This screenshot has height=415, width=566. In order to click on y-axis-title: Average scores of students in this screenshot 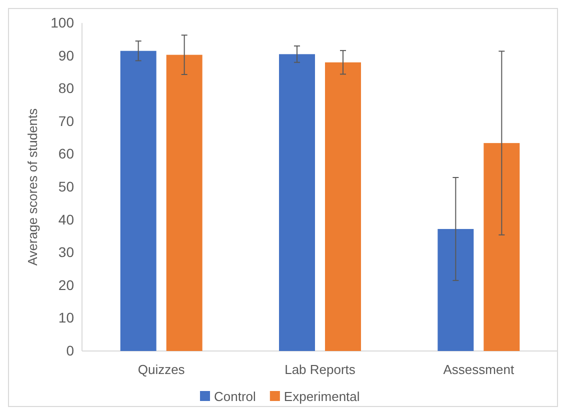, I will do `click(32, 187)`.